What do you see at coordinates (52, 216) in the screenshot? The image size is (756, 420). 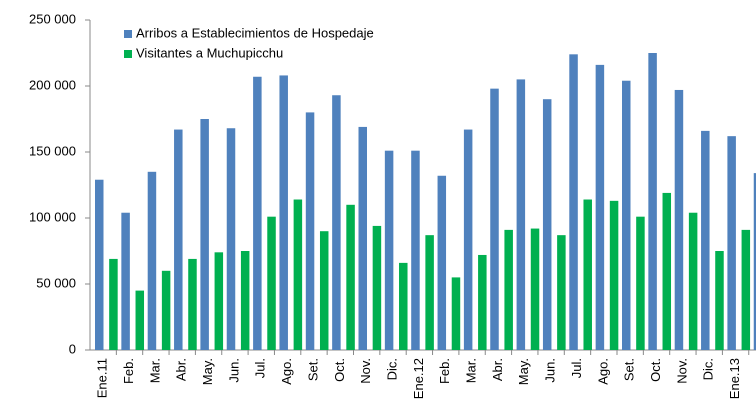 I see `y-tick-label: 100 000` at bounding box center [52, 216].